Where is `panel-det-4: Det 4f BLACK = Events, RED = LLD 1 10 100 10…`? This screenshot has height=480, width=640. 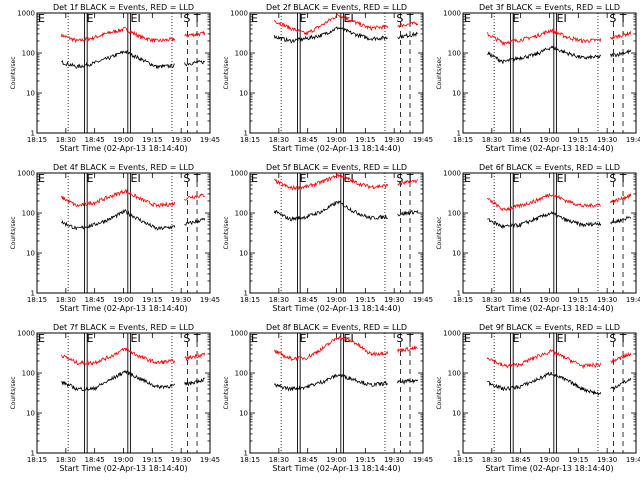 panel-det-4: Det 4f BLACK = Events, RED = LLD 1 10 100 10… is located at coordinates (115, 238).